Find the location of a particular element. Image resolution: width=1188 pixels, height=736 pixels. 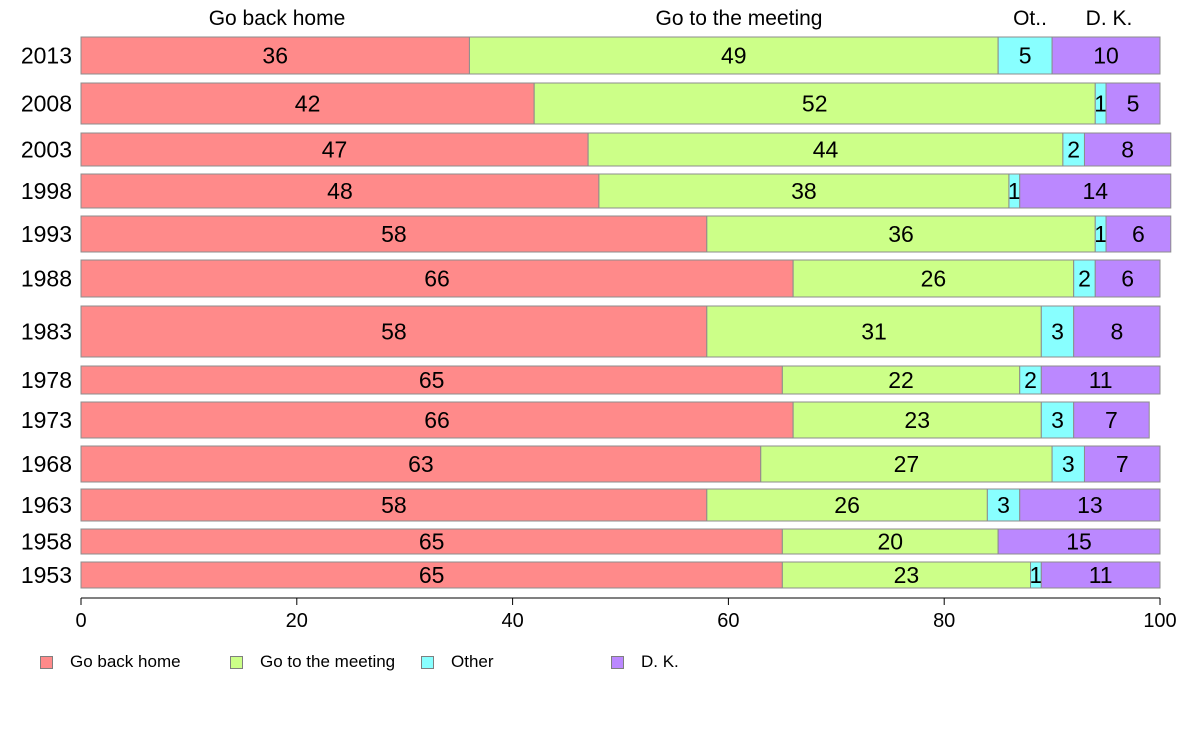

data-label-go-to-the-meeting-1953: 23 is located at coordinates (907, 575).